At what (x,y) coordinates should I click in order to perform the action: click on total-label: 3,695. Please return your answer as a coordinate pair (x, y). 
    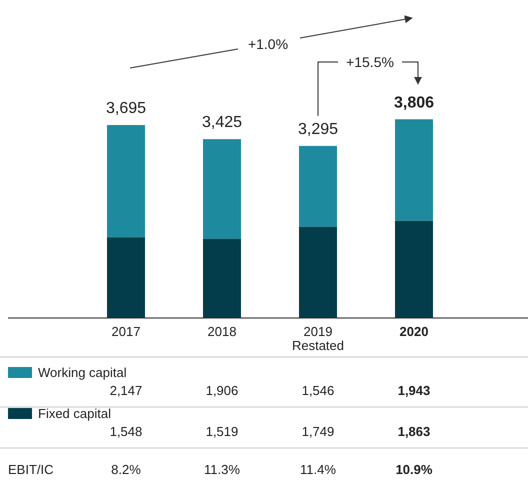
    Looking at the image, I should click on (126, 109).